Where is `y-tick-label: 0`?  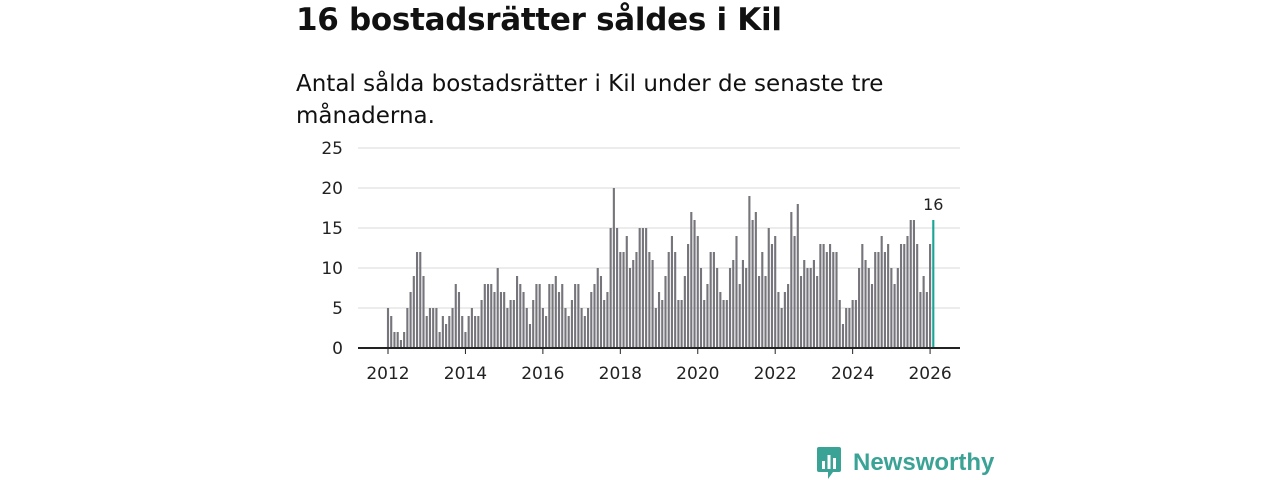
y-tick-label: 0 is located at coordinates (337, 349).